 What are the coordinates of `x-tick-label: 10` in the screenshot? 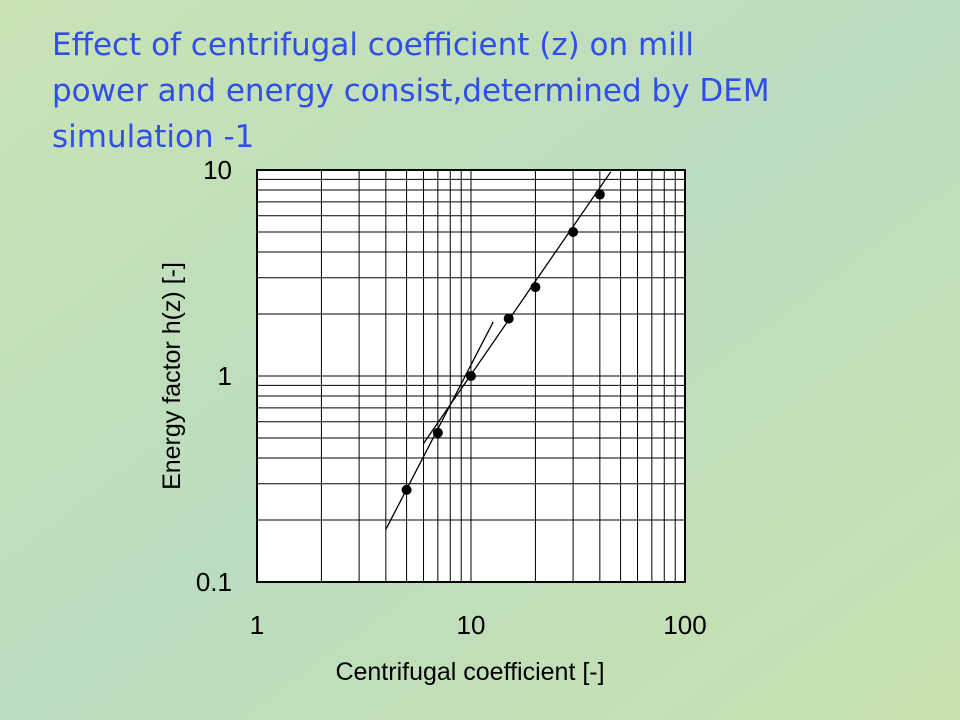 It's located at (471, 625).